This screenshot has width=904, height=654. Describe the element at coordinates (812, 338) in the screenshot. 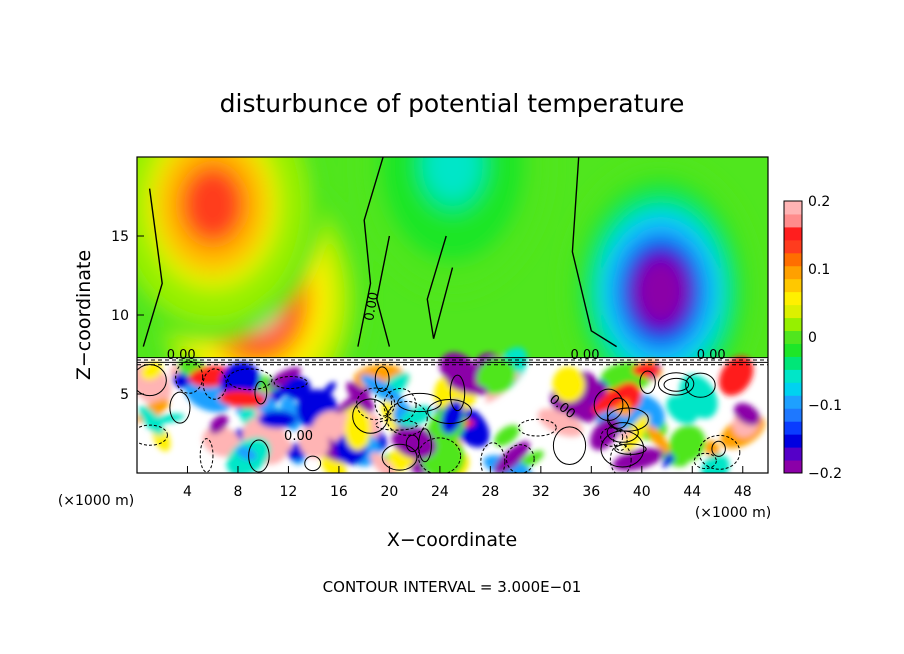

I see `colorbar-tick-label: 0` at that location.